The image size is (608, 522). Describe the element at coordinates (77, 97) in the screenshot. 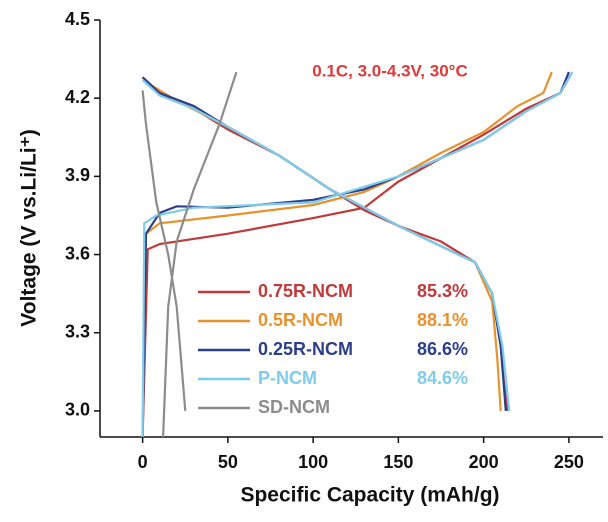

I see `y-tick-label: 4.2` at that location.